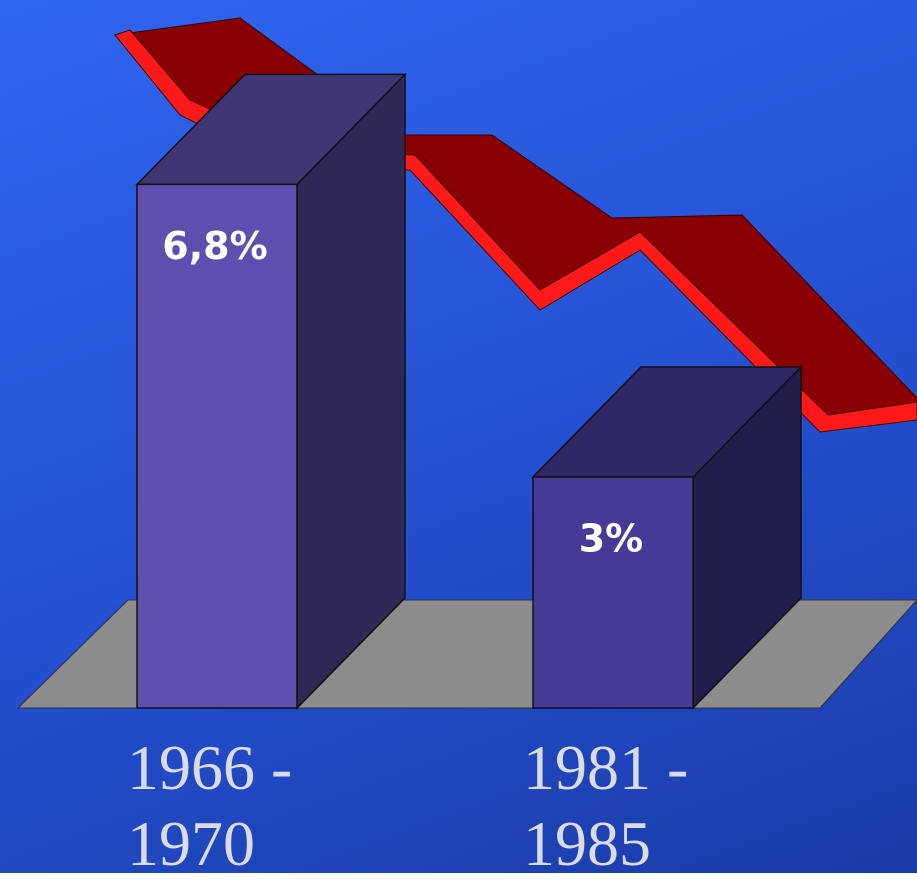 This screenshot has width=917, height=882. I want to click on value-label: 6,8%, so click(214, 246).